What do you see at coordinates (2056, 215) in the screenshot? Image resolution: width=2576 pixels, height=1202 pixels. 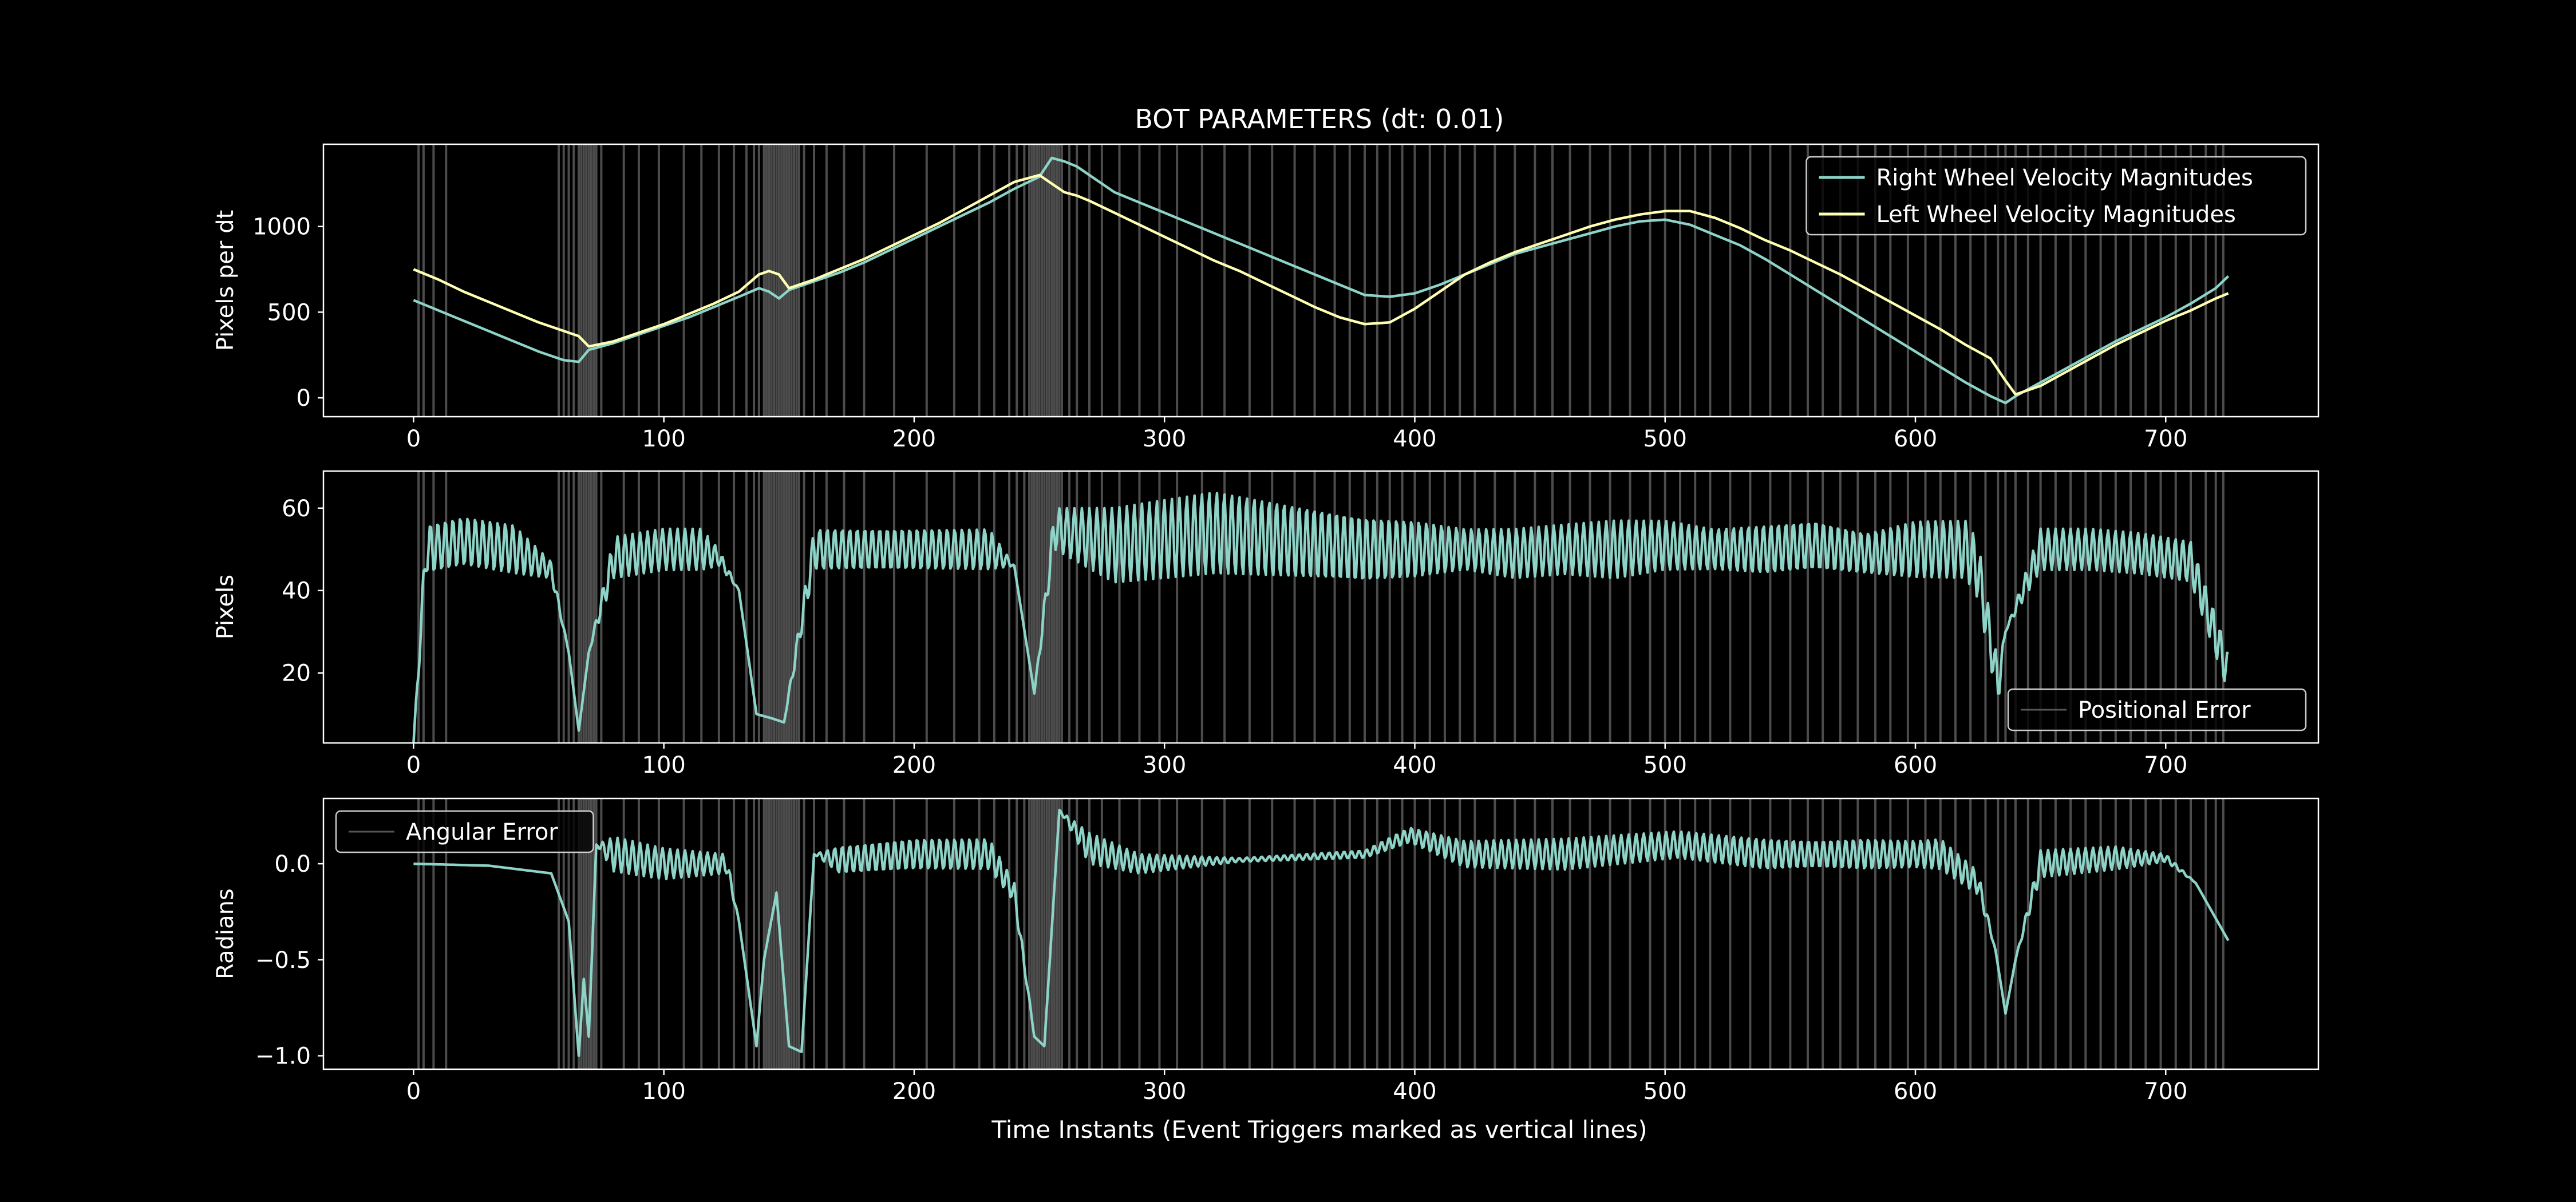 I see `legend-label: Left Wheel Velocity Magnitudes` at bounding box center [2056, 215].